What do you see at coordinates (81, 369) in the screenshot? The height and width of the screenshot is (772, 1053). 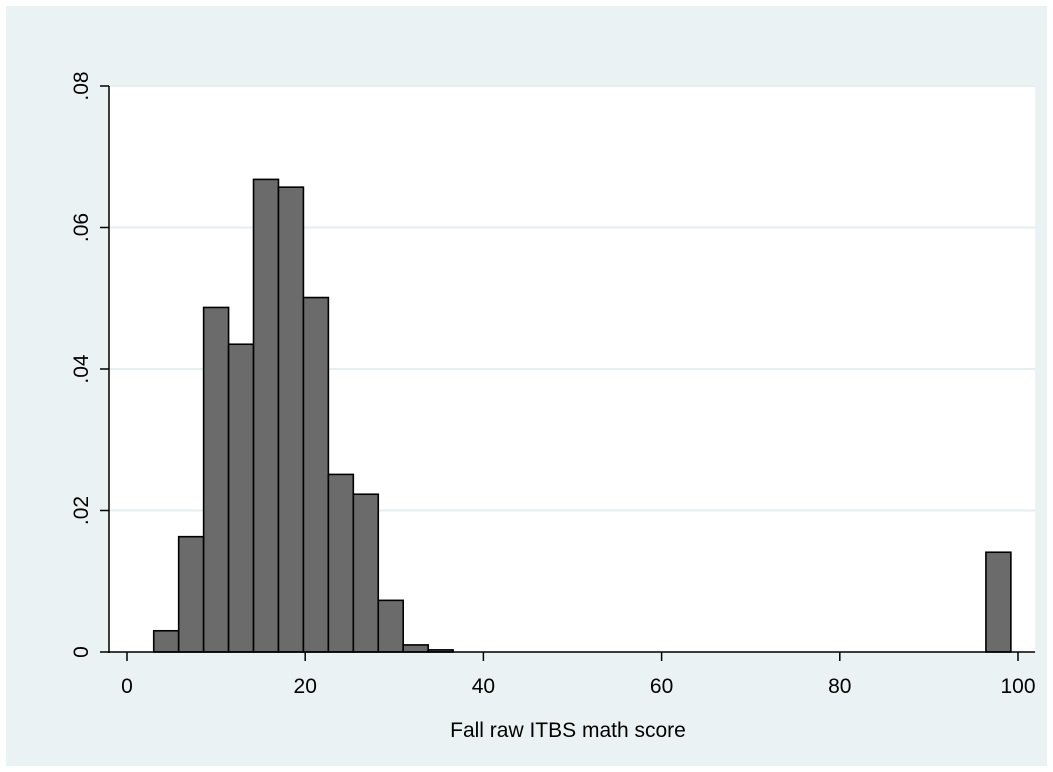 I see `y-tick-label-2: .04` at bounding box center [81, 369].